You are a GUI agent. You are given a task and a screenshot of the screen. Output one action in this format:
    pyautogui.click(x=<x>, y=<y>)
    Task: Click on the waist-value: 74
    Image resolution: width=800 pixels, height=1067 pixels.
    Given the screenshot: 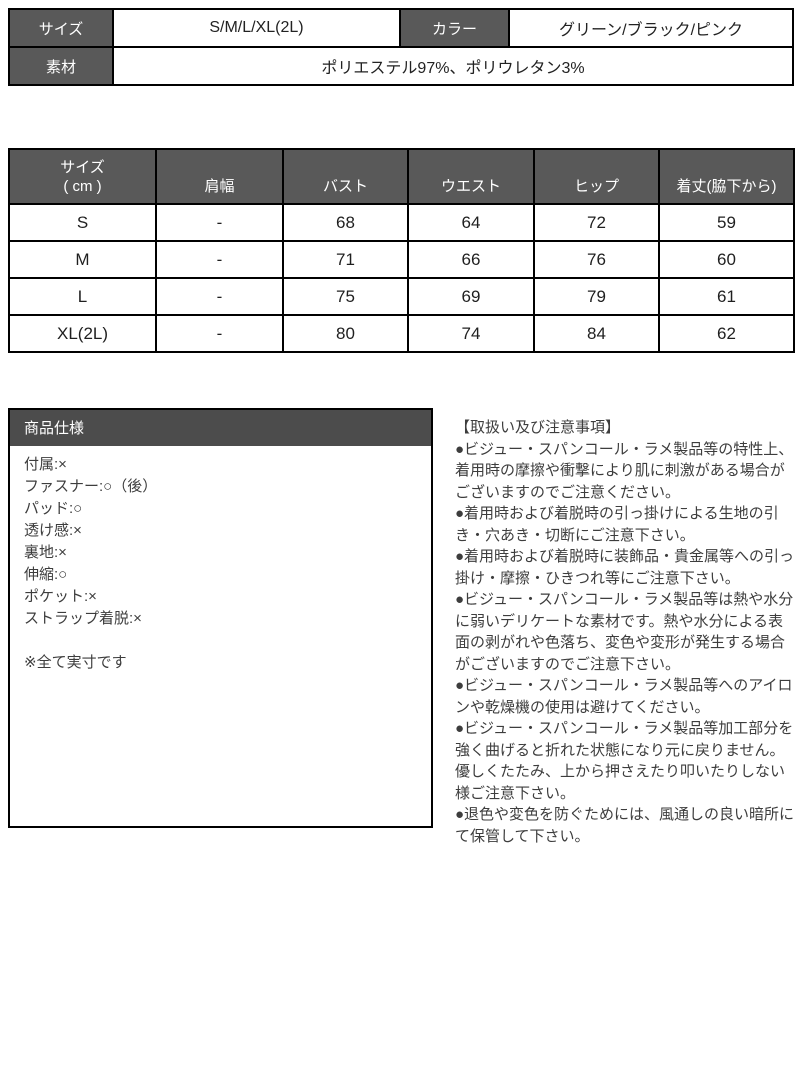 What is the action you would take?
    pyautogui.click(x=471, y=333)
    